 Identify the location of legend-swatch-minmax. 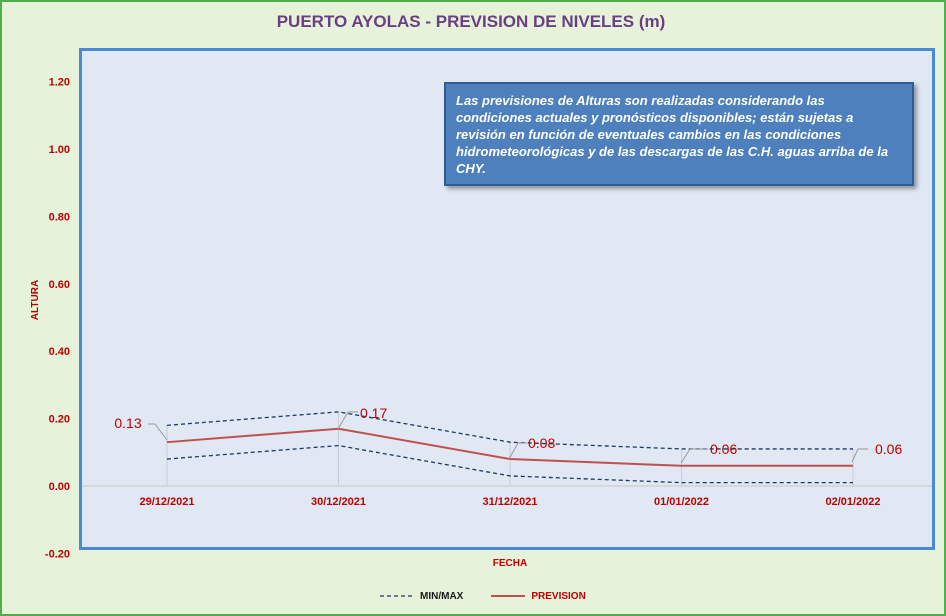
(397, 596).